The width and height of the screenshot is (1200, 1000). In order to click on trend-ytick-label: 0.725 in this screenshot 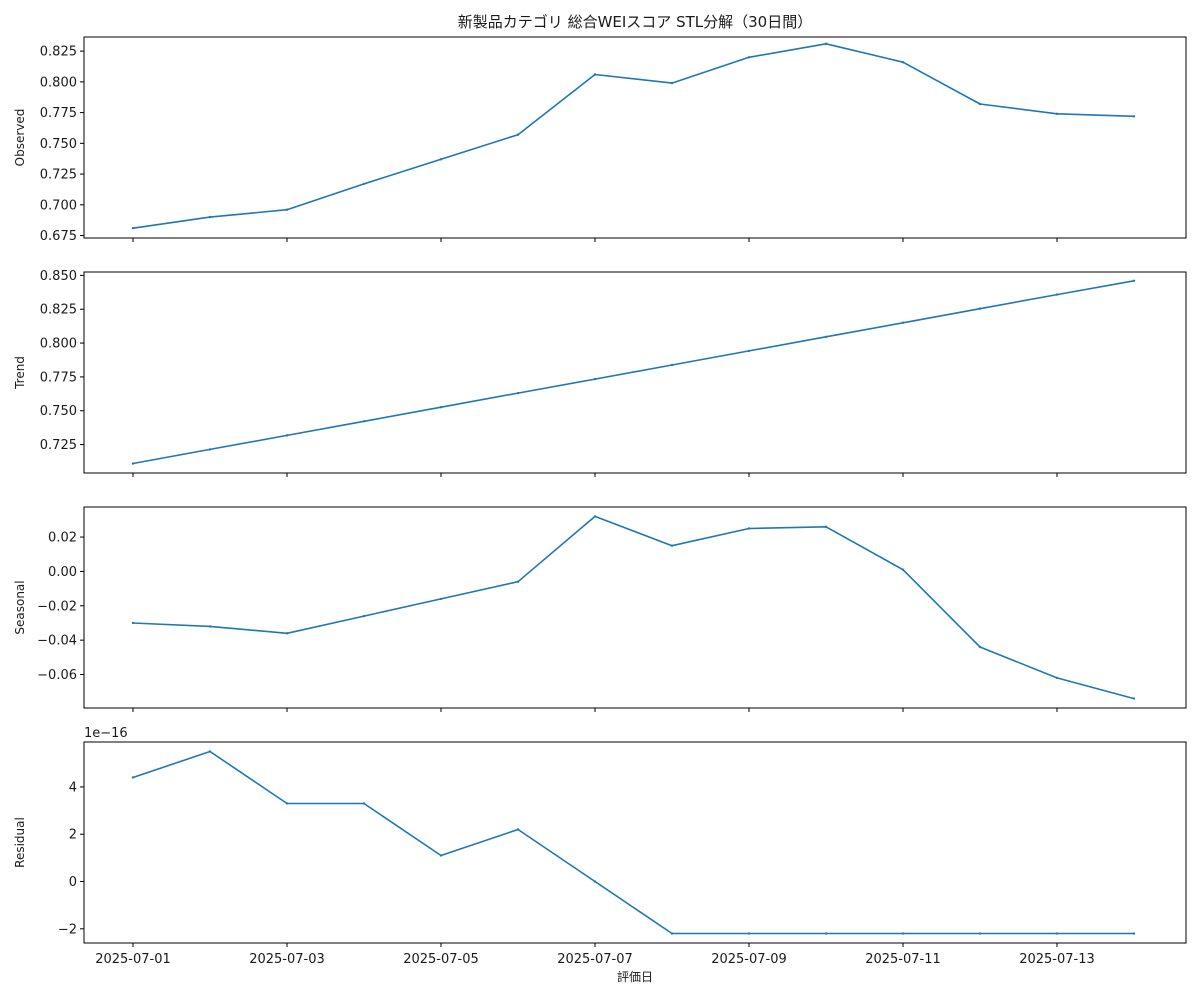, I will do `click(58, 445)`.